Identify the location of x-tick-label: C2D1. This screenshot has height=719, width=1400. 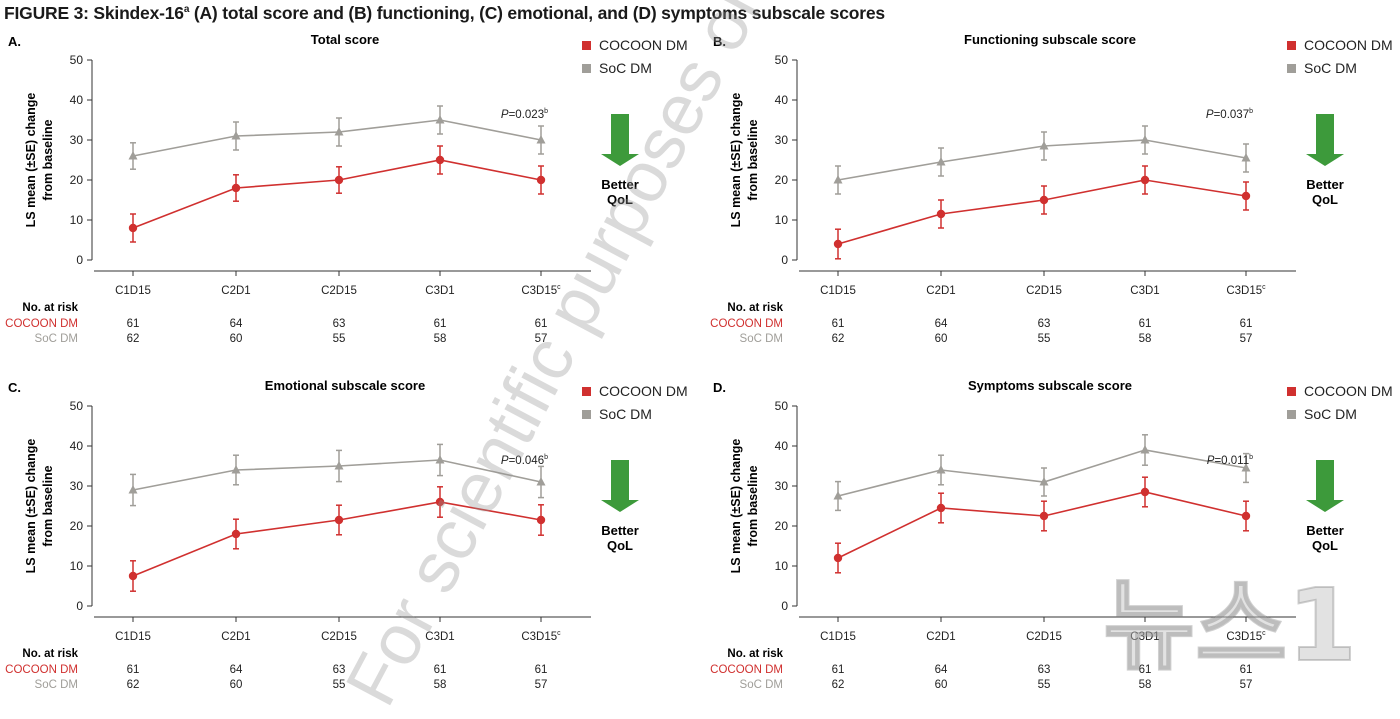
(940, 637).